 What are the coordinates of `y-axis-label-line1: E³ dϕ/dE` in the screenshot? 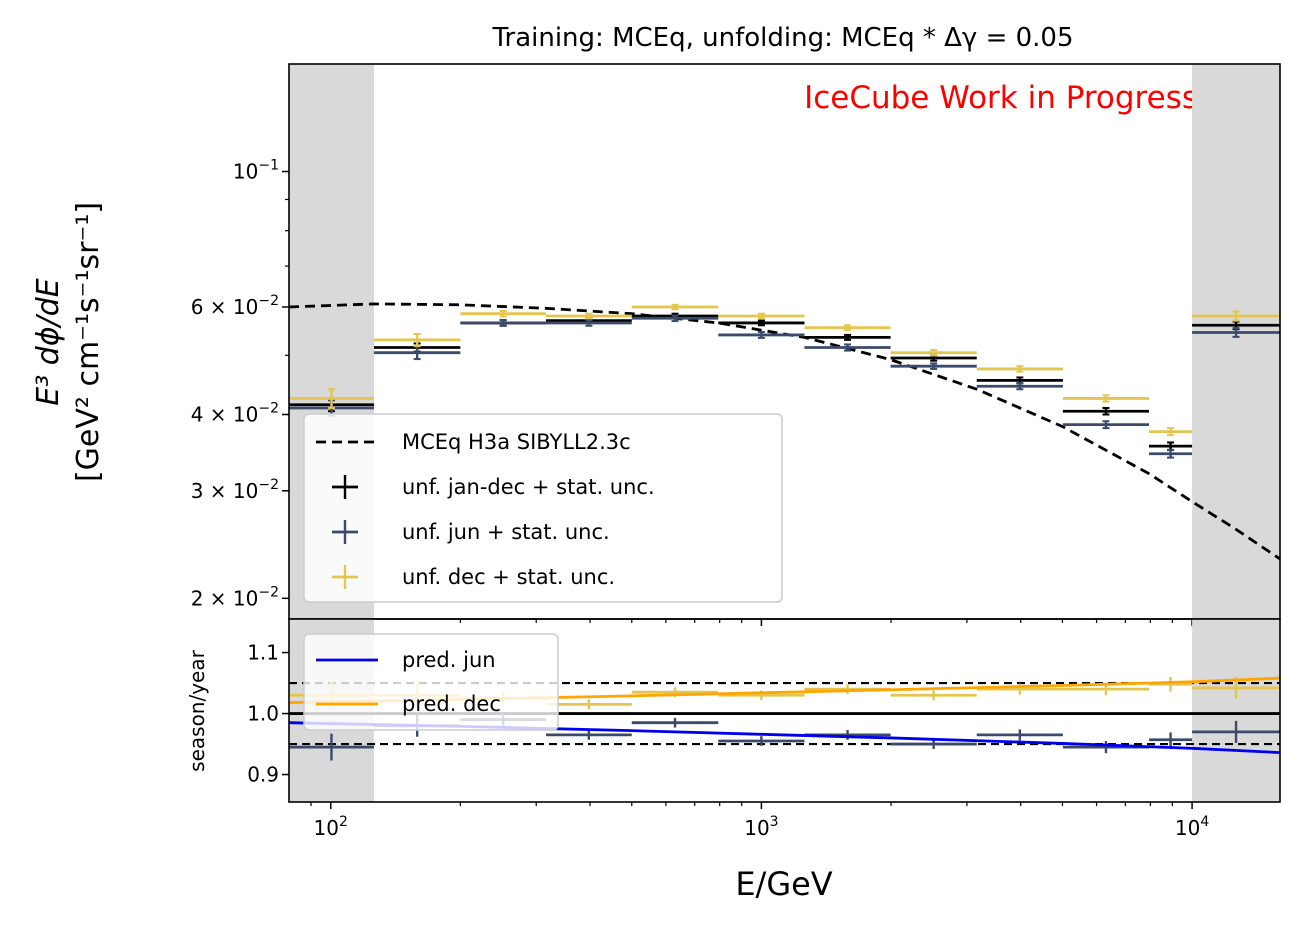 It's located at (48, 342).